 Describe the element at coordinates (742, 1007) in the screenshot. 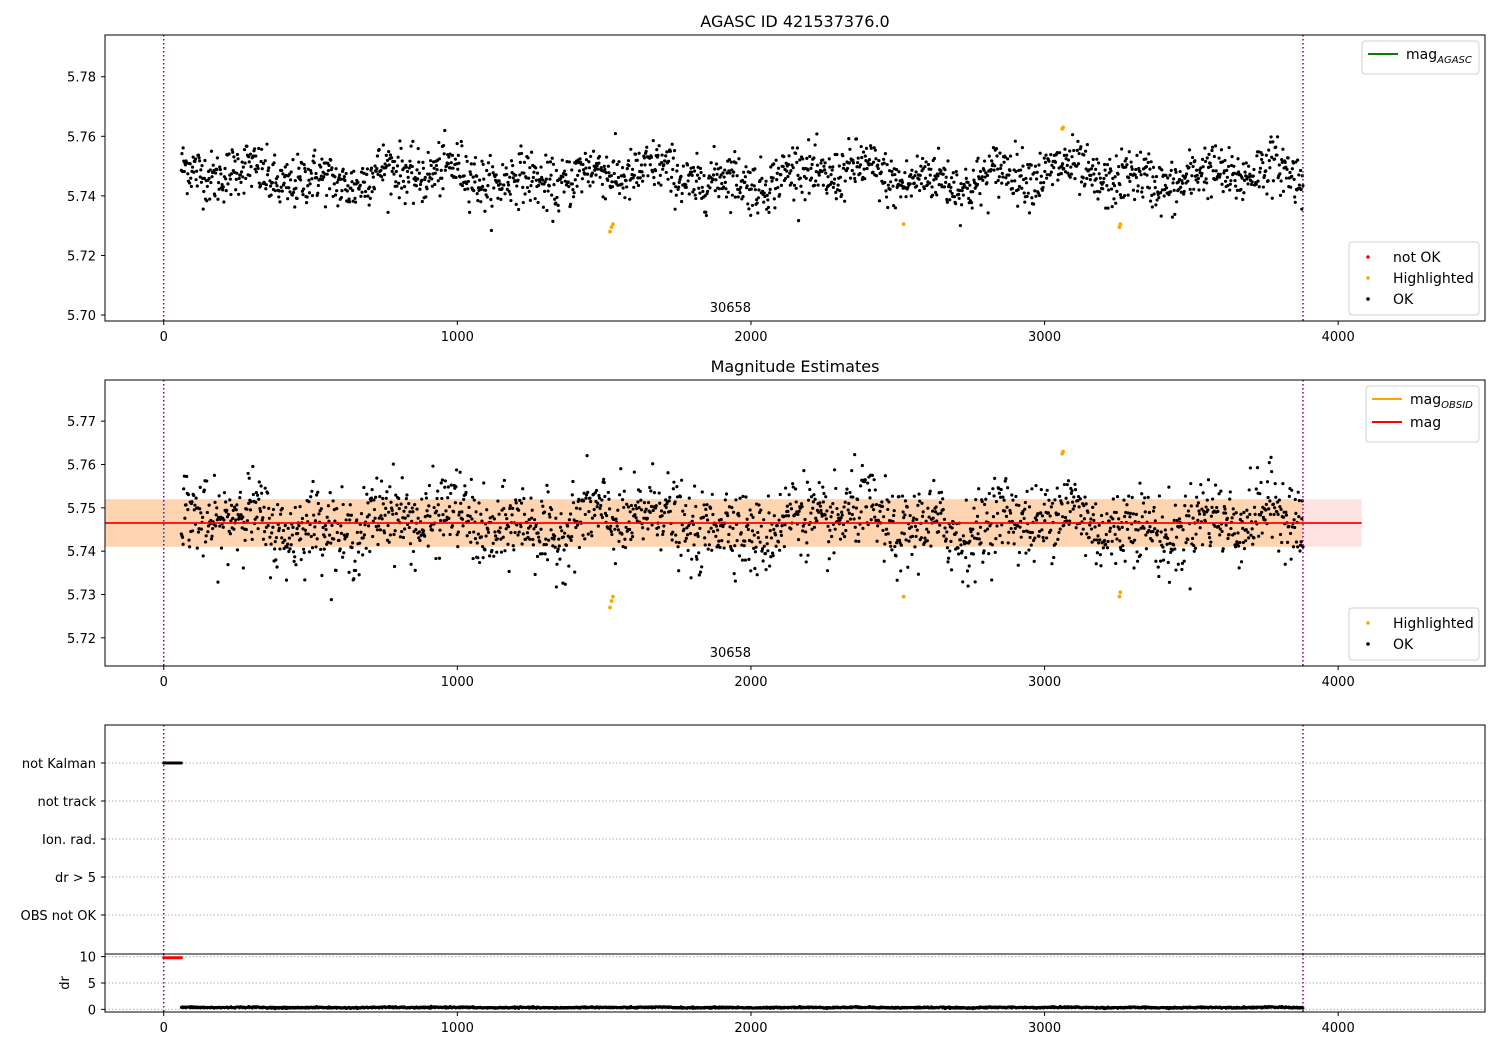

I see `series-dr` at that location.